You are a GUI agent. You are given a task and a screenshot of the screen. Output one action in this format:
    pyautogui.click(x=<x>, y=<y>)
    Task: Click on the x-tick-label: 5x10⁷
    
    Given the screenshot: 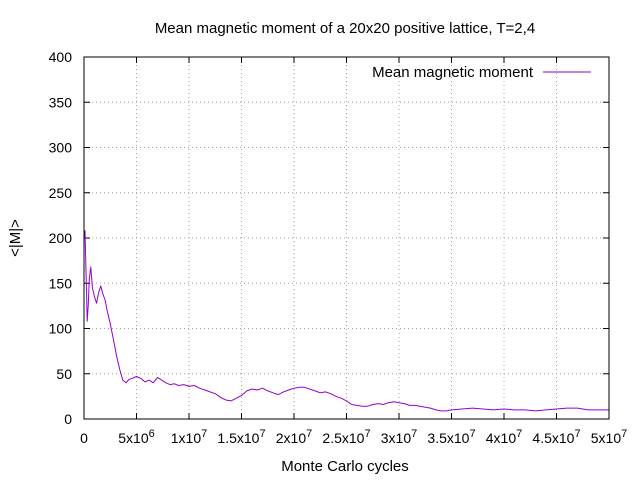 What is the action you would take?
    pyautogui.click(x=609, y=437)
    